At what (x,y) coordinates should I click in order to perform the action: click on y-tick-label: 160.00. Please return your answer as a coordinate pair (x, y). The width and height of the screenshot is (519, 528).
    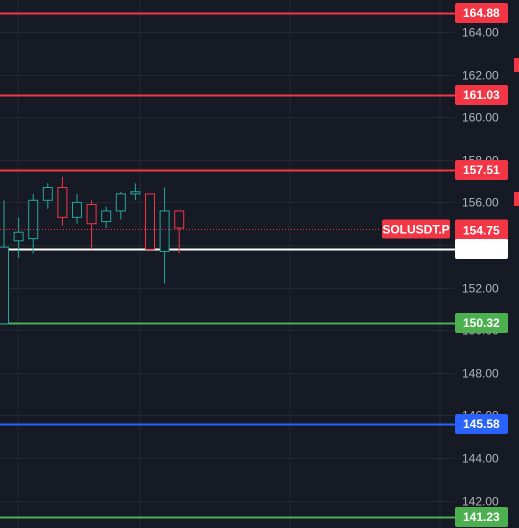
    Looking at the image, I should click on (480, 118).